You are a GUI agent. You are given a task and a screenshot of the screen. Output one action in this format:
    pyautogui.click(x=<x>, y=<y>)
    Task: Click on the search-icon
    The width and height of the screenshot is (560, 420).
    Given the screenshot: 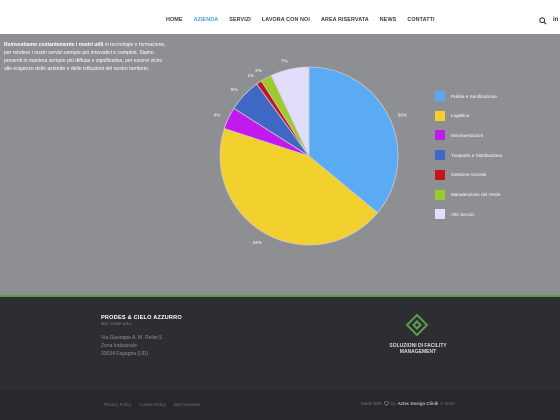 What is the action you would take?
    pyautogui.click(x=543, y=21)
    